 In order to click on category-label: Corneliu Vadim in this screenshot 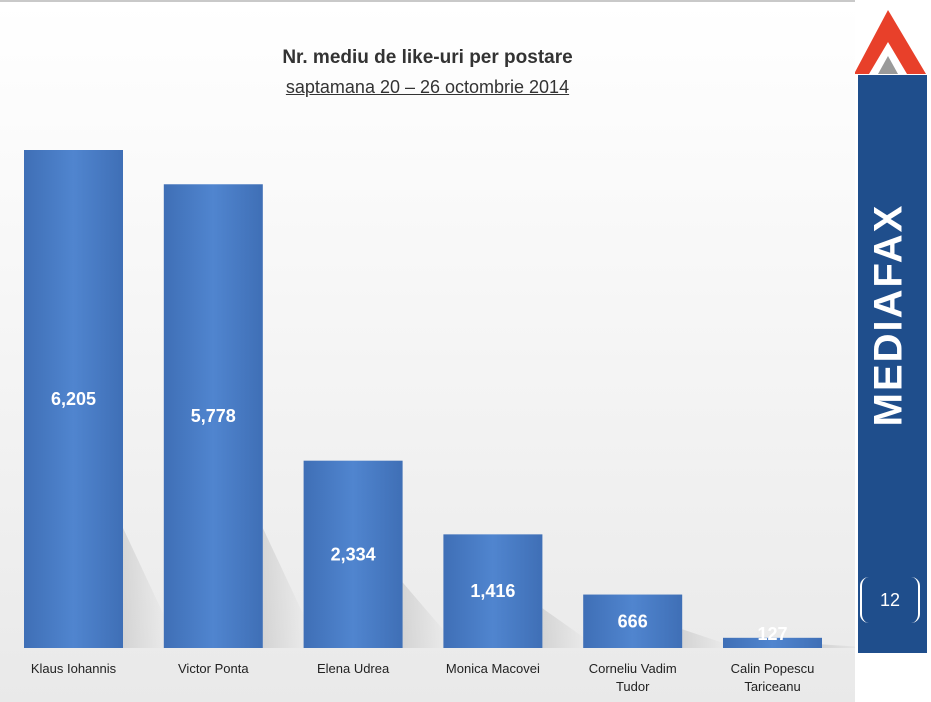, I will do `click(633, 668)`.